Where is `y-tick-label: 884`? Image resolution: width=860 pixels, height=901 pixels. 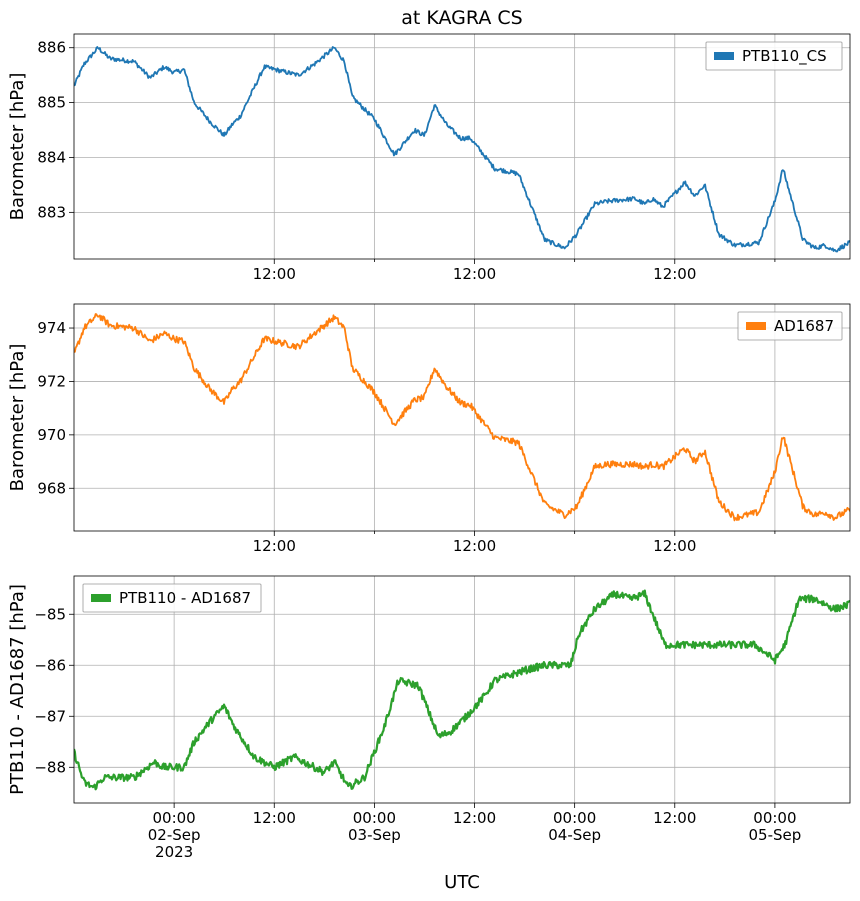 y-tick-label: 884 is located at coordinates (51, 157).